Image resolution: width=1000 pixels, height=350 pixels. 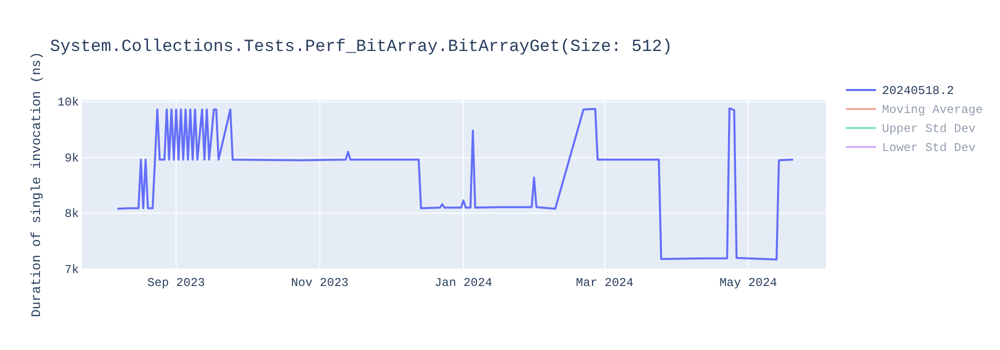 What do you see at coordinates (463, 283) in the screenshot?
I see `x-tick-label: Jan 2024` at bounding box center [463, 283].